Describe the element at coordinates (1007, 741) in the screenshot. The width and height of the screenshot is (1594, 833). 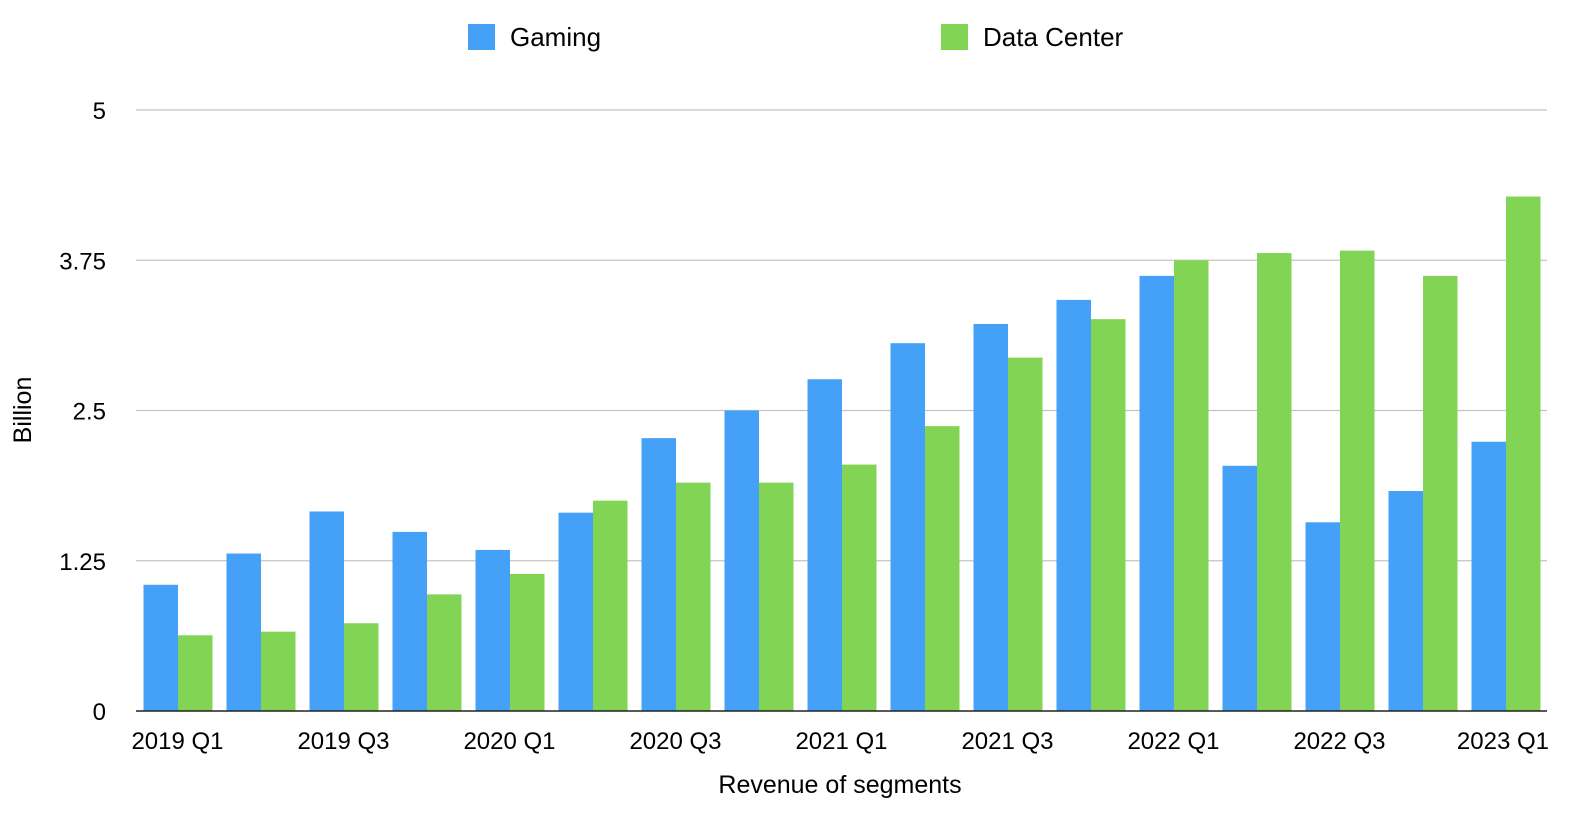
I see `x-tick-label: 2021 Q3` at that location.